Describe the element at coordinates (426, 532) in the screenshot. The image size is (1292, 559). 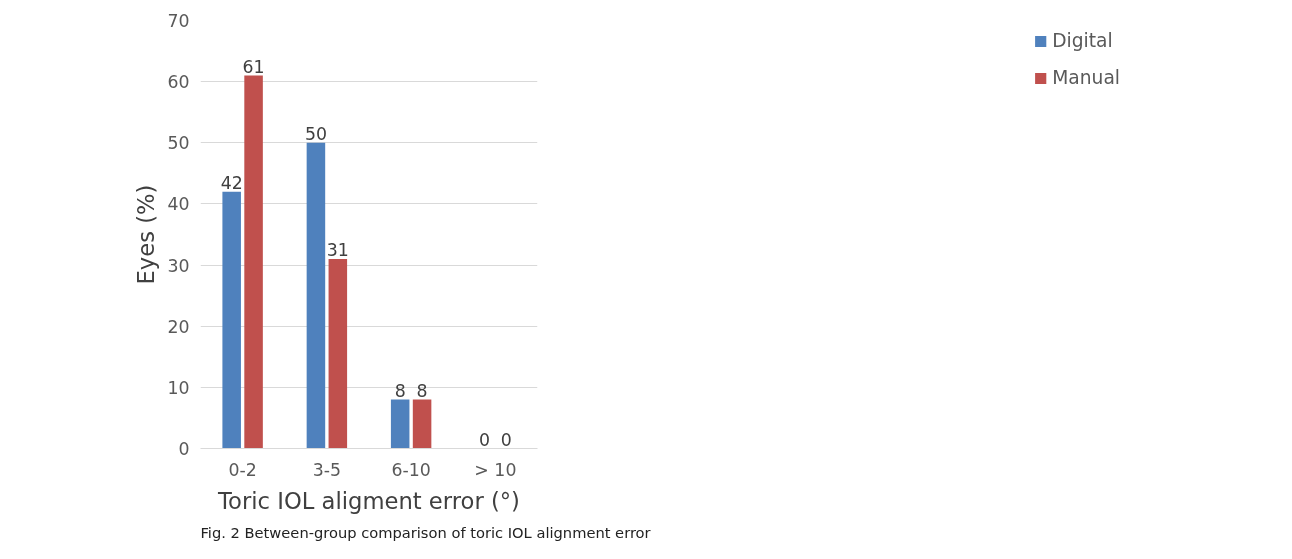
I see `caption: Fig. 2 Between-group comparison of toric IOL alignment error` at that location.